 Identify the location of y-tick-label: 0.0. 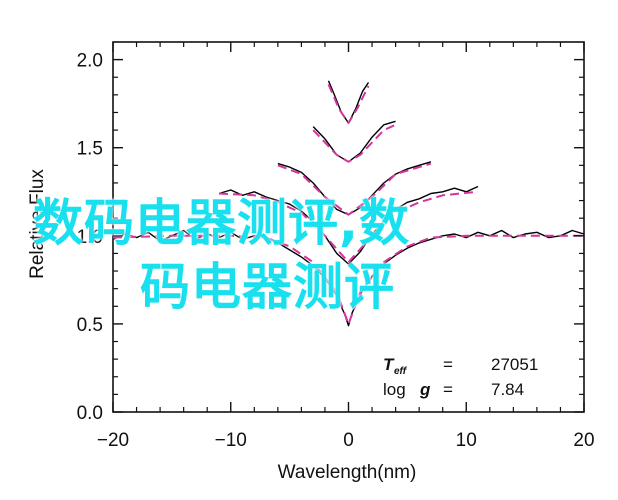
(90, 413).